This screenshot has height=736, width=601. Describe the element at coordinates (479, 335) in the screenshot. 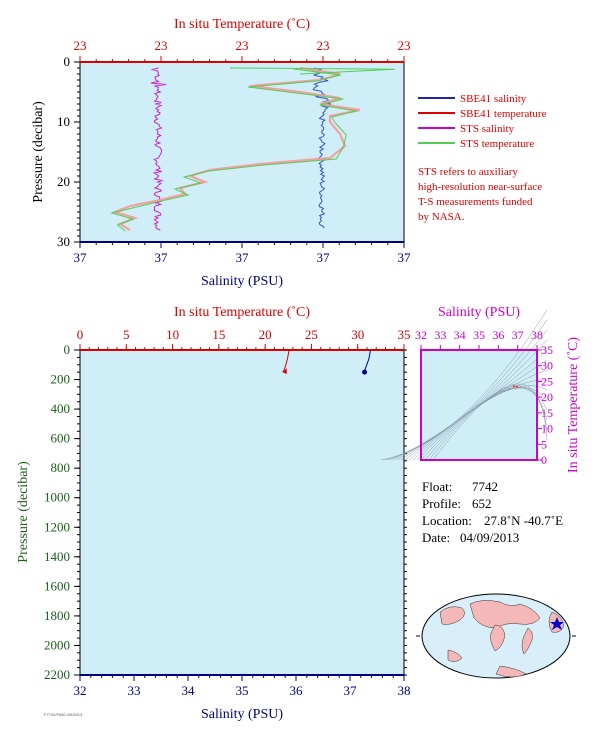

I see `ts-inset-salinity-tick-label: 35` at that location.